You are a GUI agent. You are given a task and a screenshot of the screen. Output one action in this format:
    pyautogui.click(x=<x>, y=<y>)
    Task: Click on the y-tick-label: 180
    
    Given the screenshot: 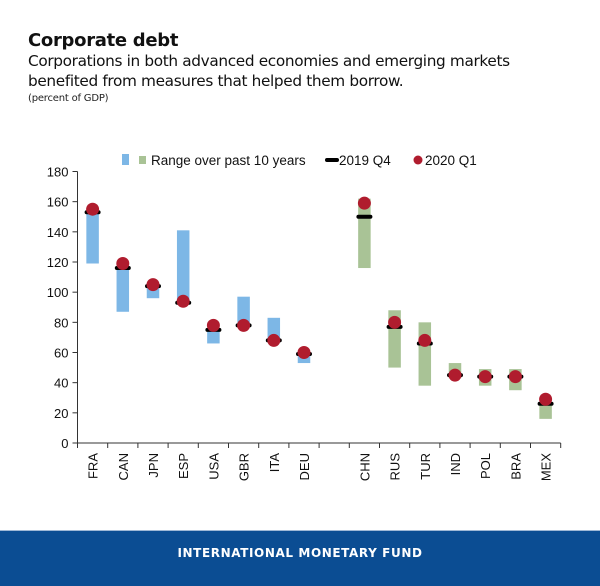 What is the action you would take?
    pyautogui.click(x=58, y=172)
    